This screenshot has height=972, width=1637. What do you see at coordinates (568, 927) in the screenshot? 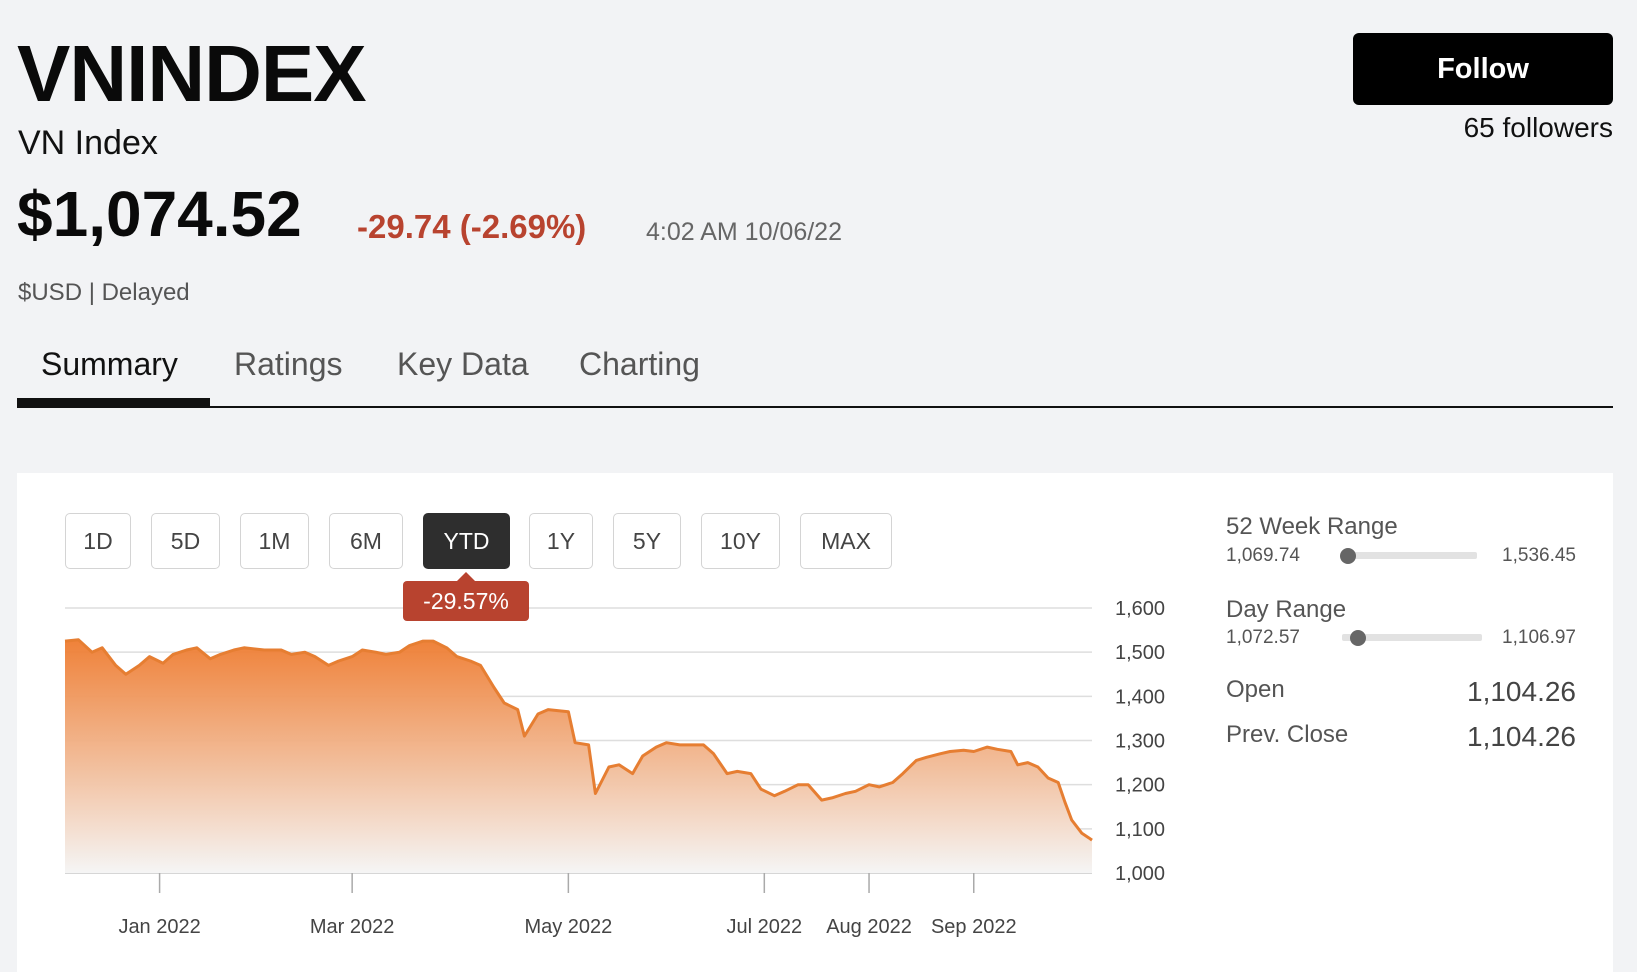
I see `x-tick-label: May 2022` at bounding box center [568, 927].